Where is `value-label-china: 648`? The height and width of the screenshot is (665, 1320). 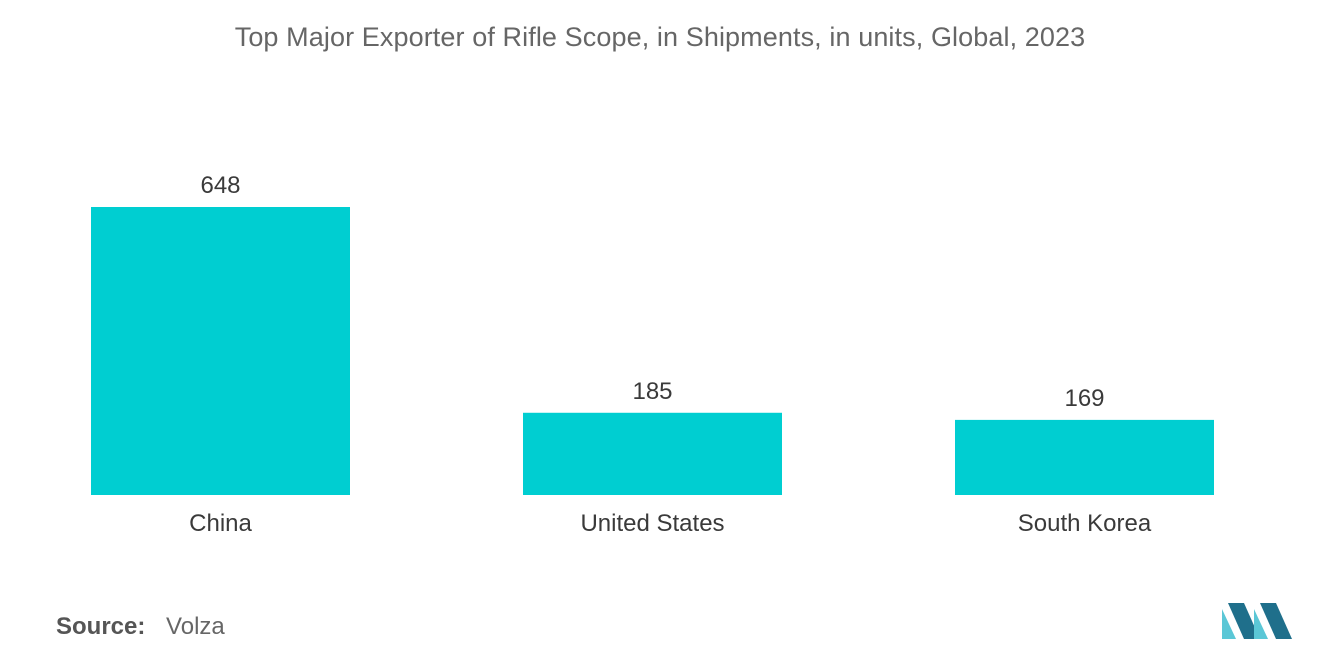
value-label-china: 648 is located at coordinates (220, 185).